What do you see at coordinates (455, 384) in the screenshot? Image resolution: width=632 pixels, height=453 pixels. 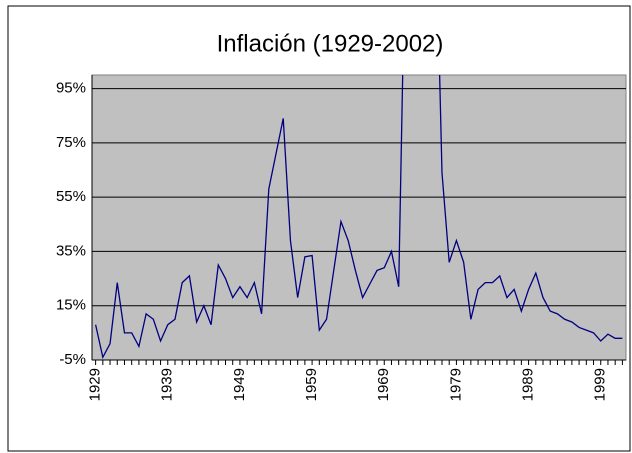 I see `x-tick-label: 1979` at bounding box center [455, 384].